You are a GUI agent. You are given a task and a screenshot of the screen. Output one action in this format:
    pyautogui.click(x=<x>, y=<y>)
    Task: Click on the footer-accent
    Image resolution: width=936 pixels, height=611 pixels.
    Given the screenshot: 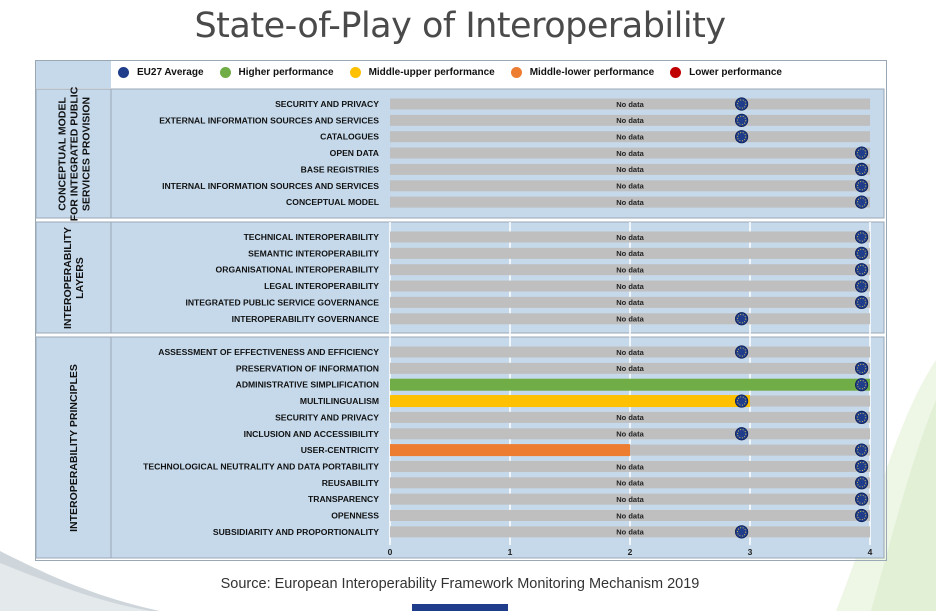 What is the action you would take?
    pyautogui.click(x=460, y=607)
    